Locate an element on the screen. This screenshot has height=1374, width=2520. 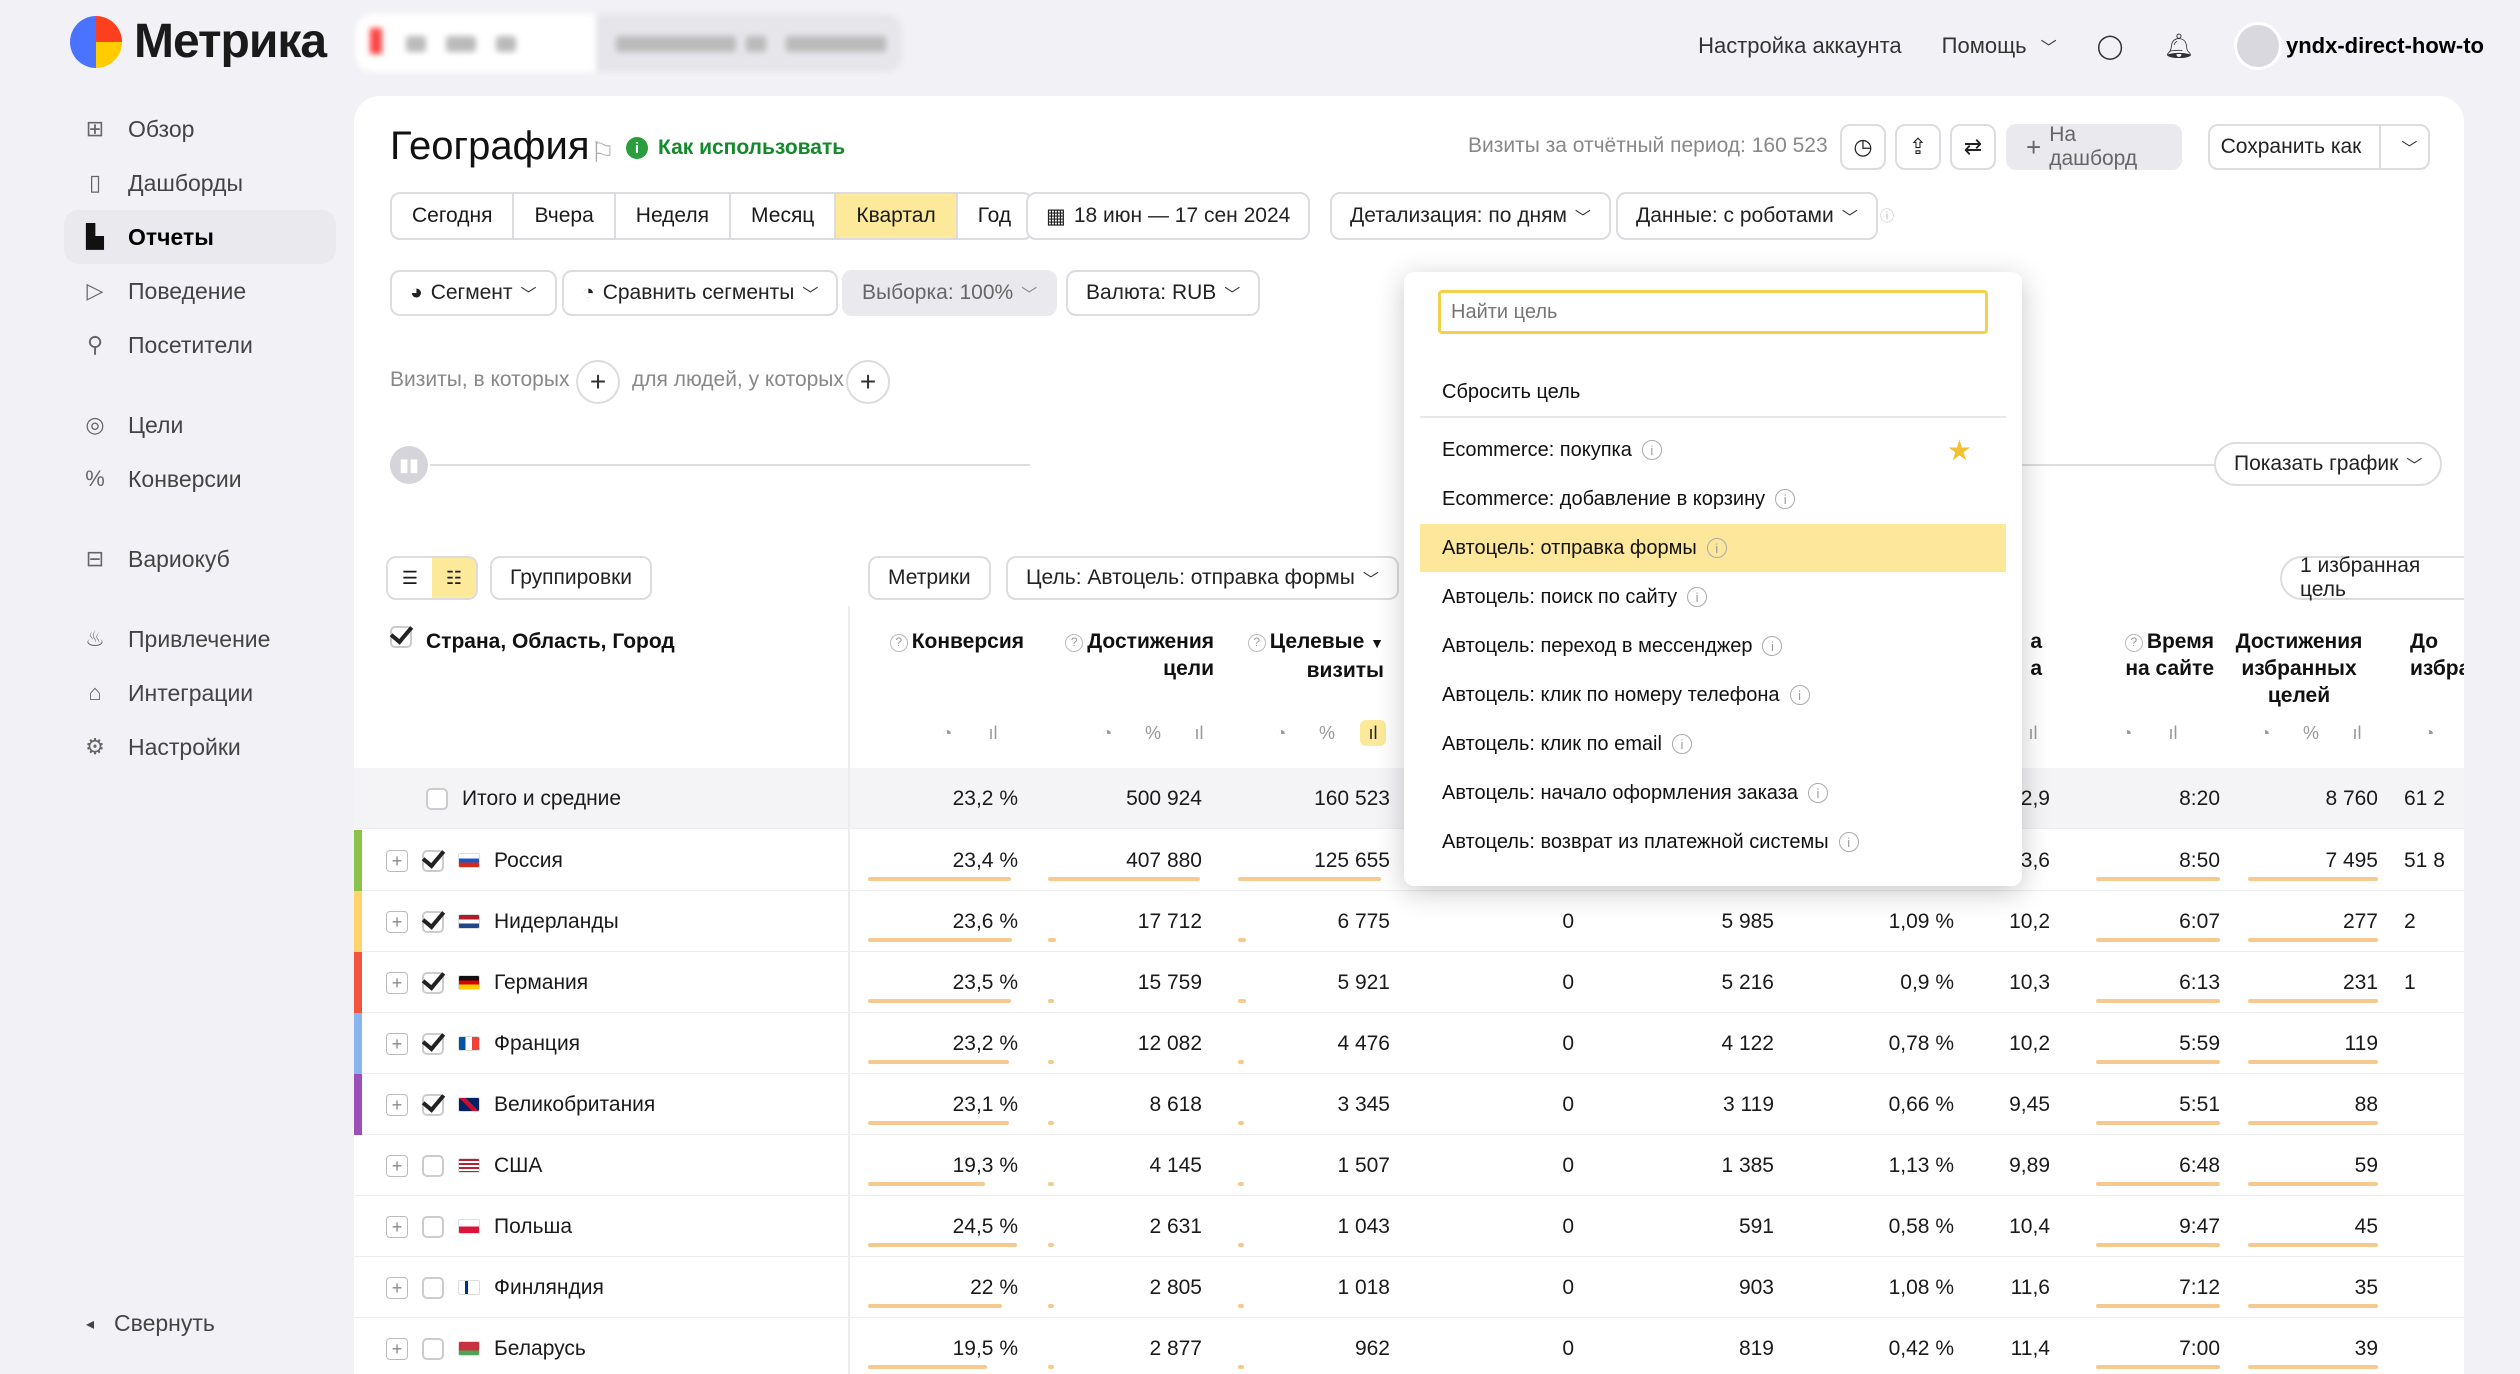
add-people-condition-button: + is located at coordinates (868, 382).